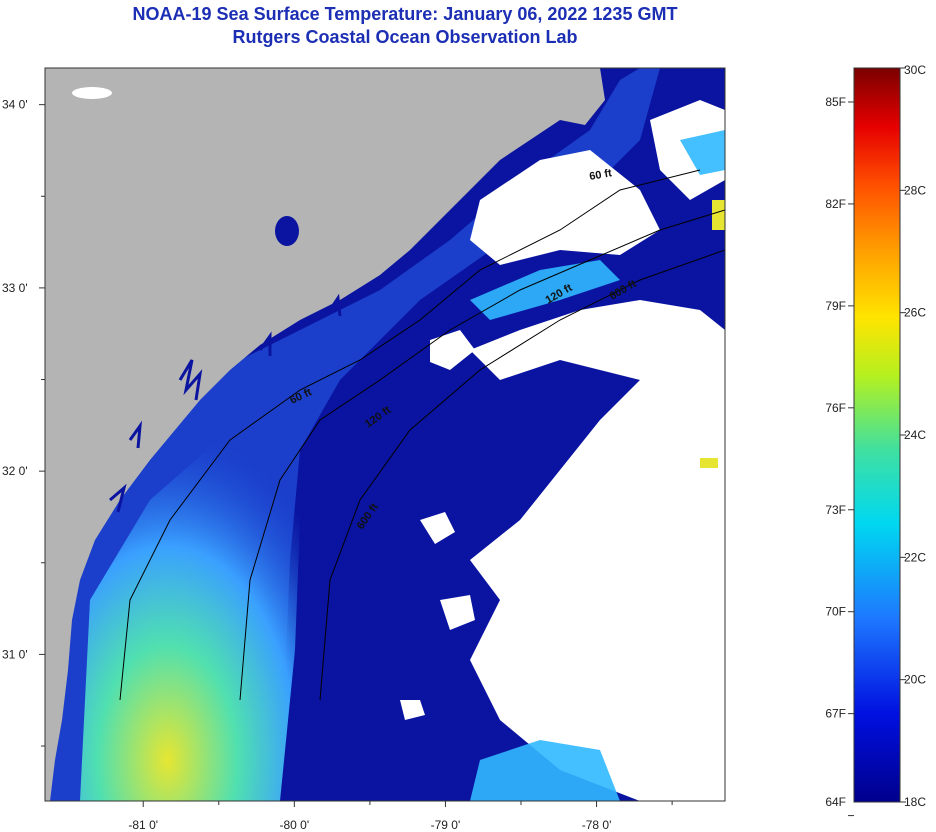 The image size is (936, 832). Describe the element at coordinates (915, 313) in the screenshot. I see `c-scale-label: 26C` at that location.